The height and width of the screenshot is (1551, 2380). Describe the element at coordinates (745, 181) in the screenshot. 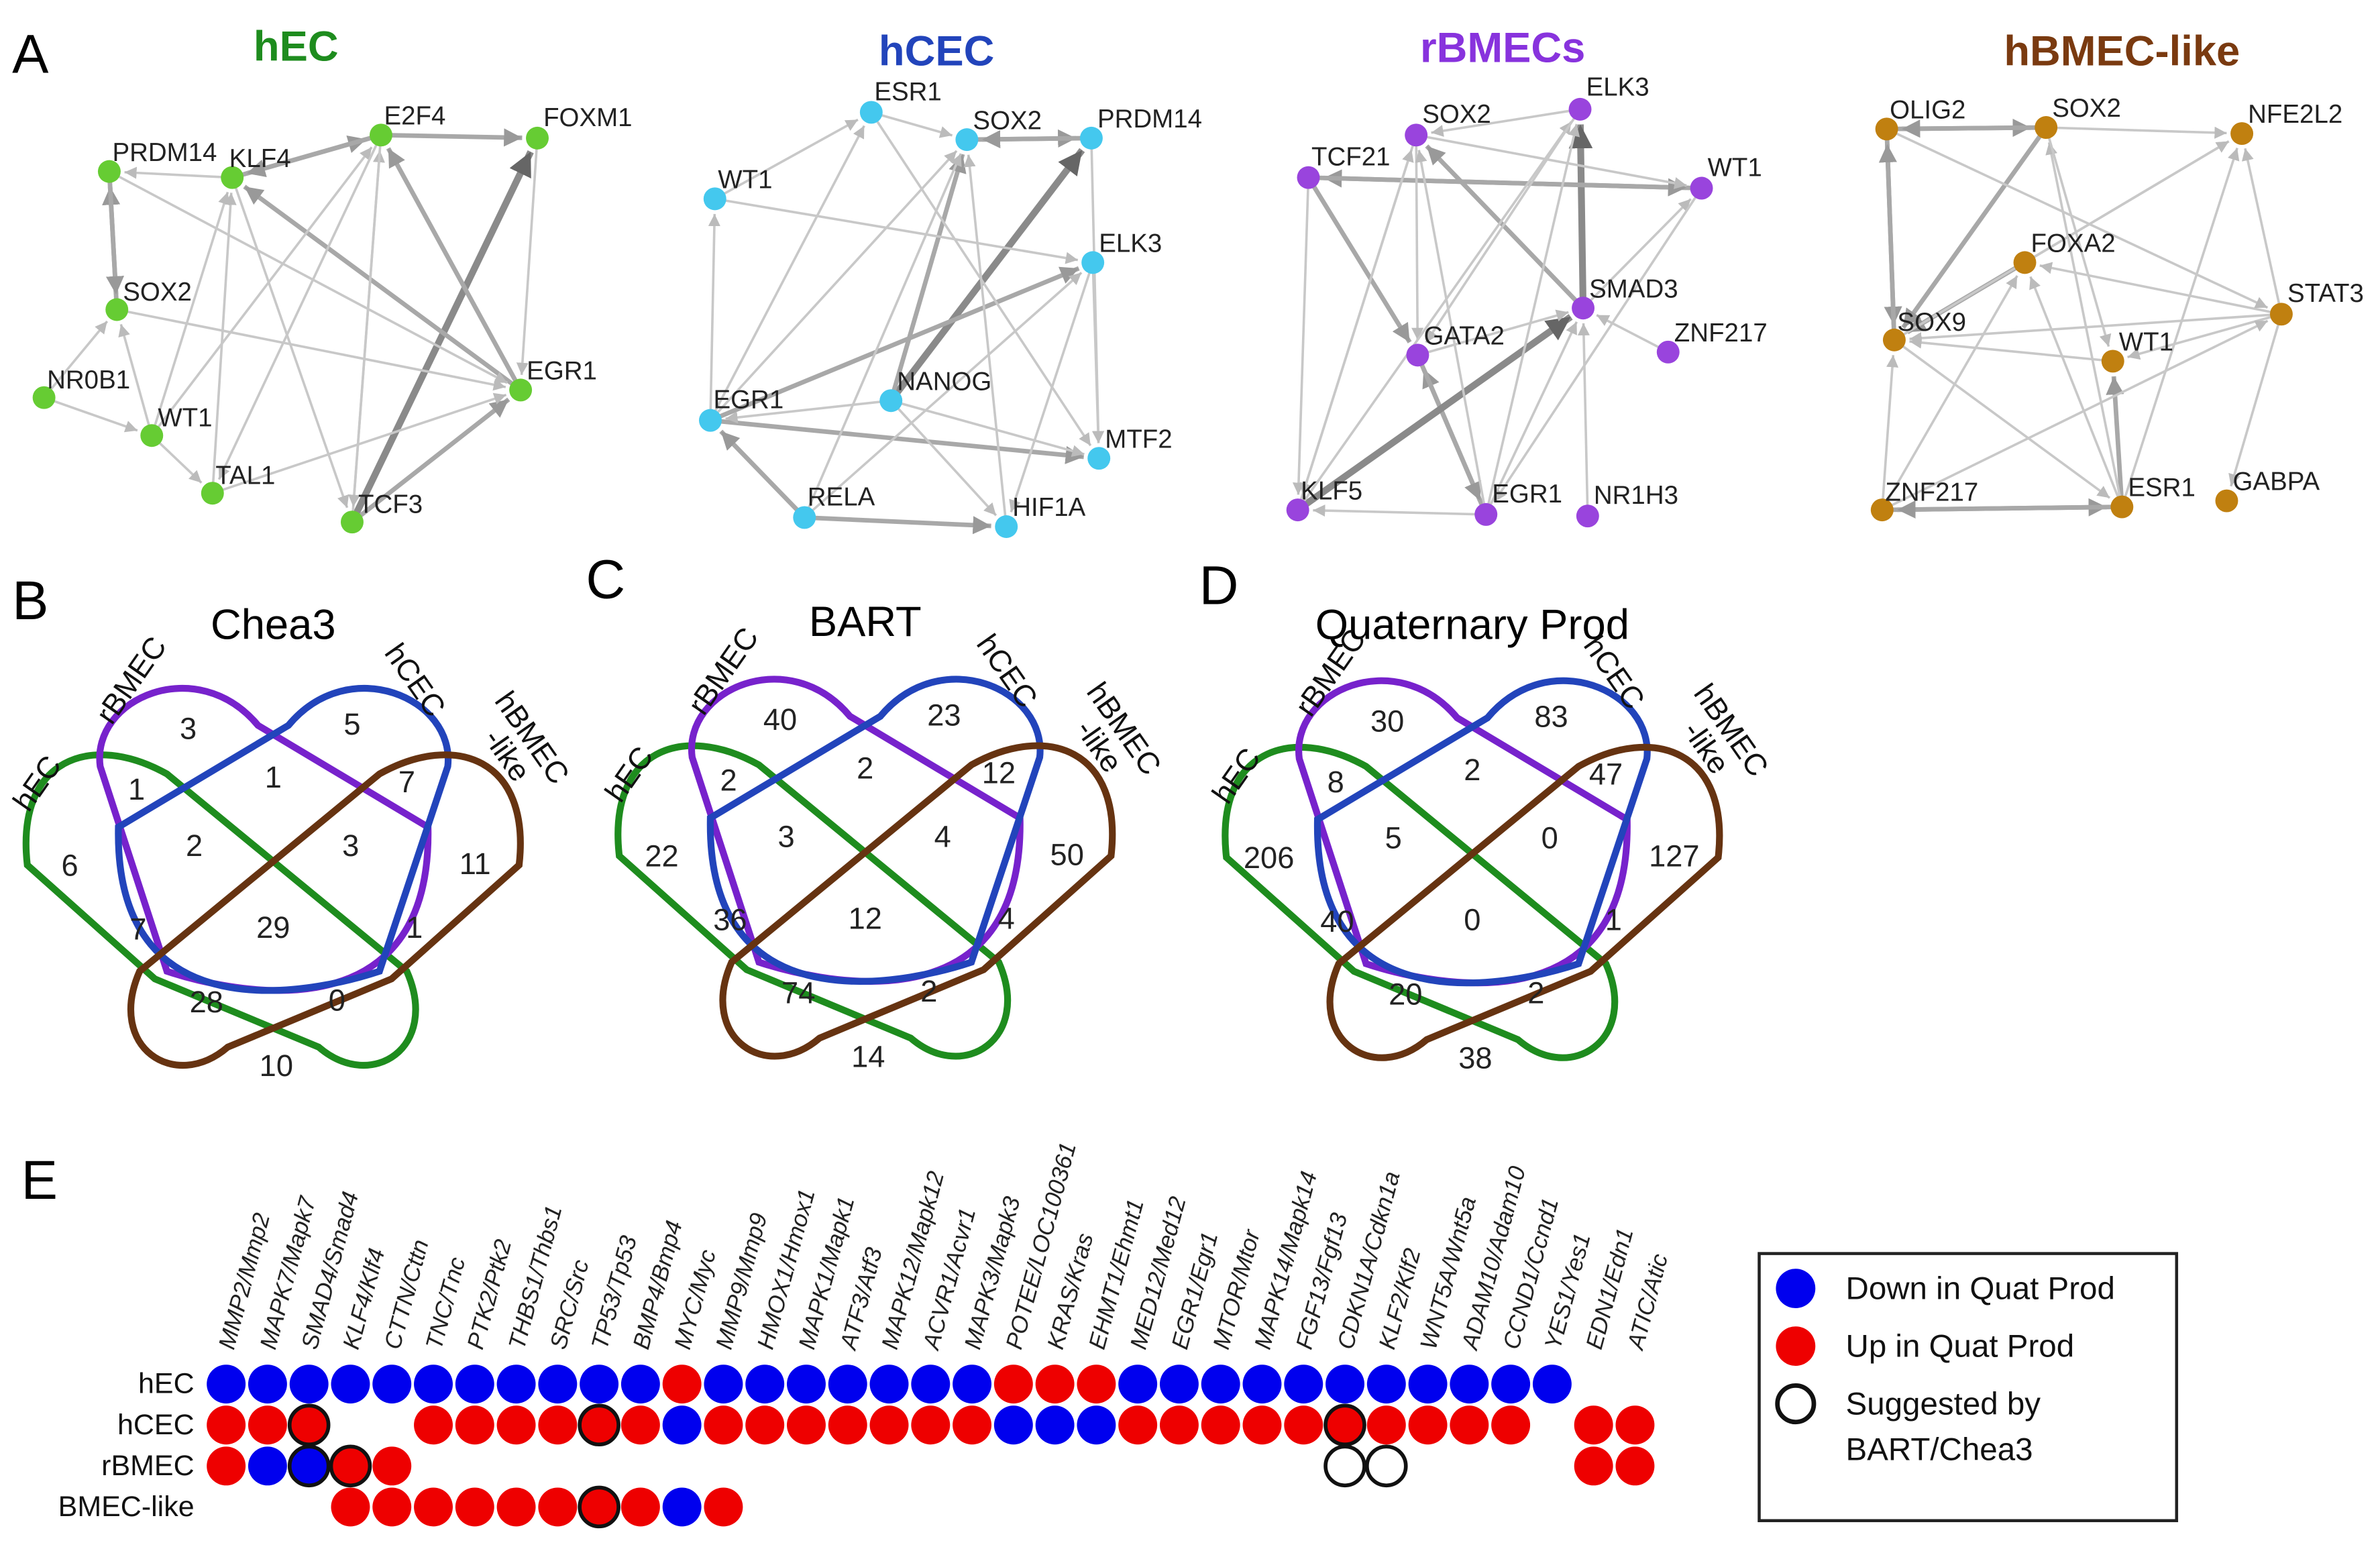

I see `network-node-label: WT1` at that location.